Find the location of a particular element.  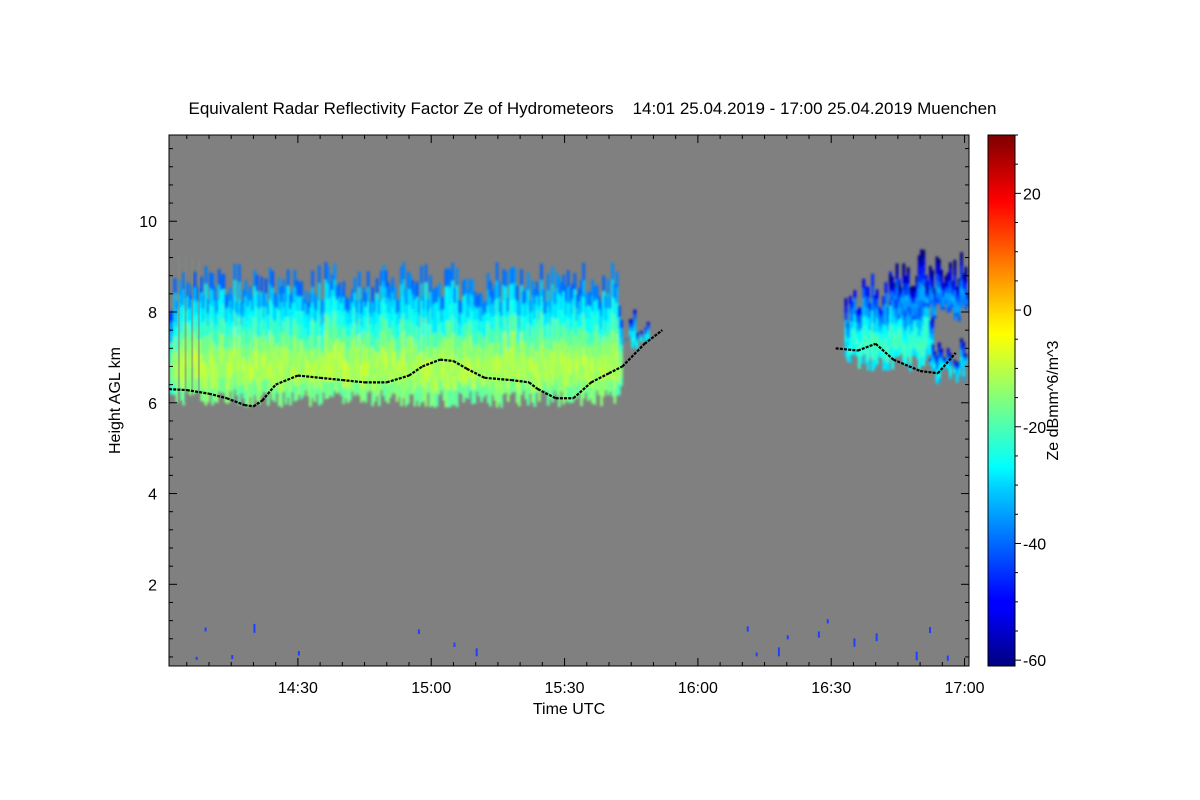

x-tick-label: 16:00 is located at coordinates (698, 688).